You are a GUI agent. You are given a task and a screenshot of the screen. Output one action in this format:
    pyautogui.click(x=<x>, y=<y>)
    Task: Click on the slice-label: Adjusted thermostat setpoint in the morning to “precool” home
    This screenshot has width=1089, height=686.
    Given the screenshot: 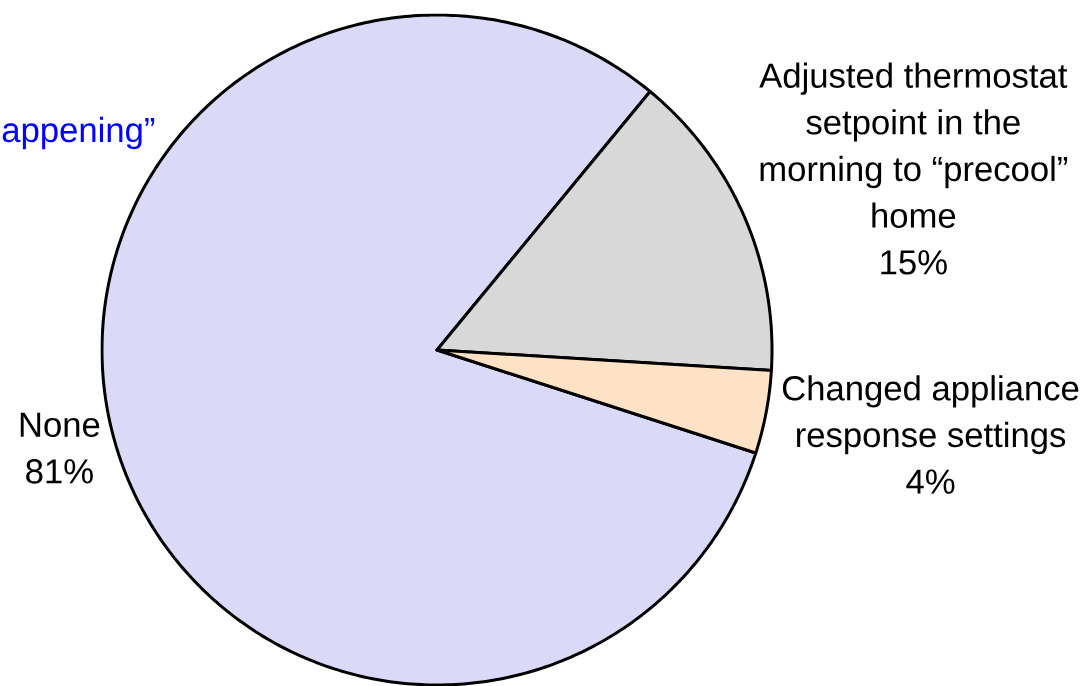 What is the action you would take?
    pyautogui.click(x=913, y=145)
    